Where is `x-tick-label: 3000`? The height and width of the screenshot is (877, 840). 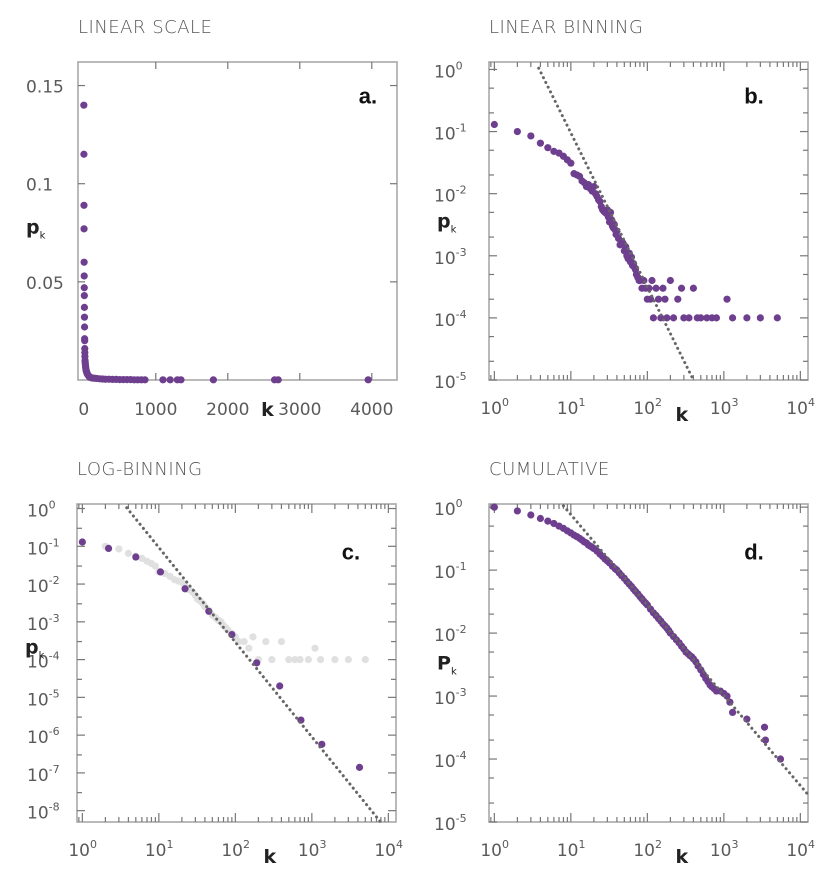
x-tick-label: 3000 is located at coordinates (299, 410).